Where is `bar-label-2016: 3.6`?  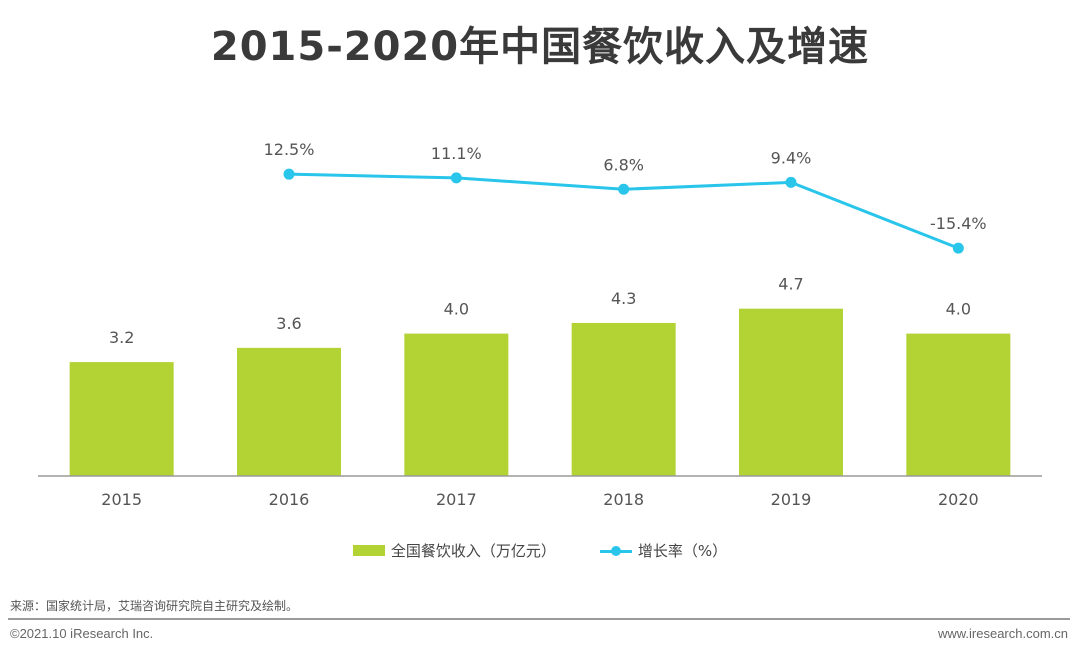 bar-label-2016: 3.6 is located at coordinates (288, 323).